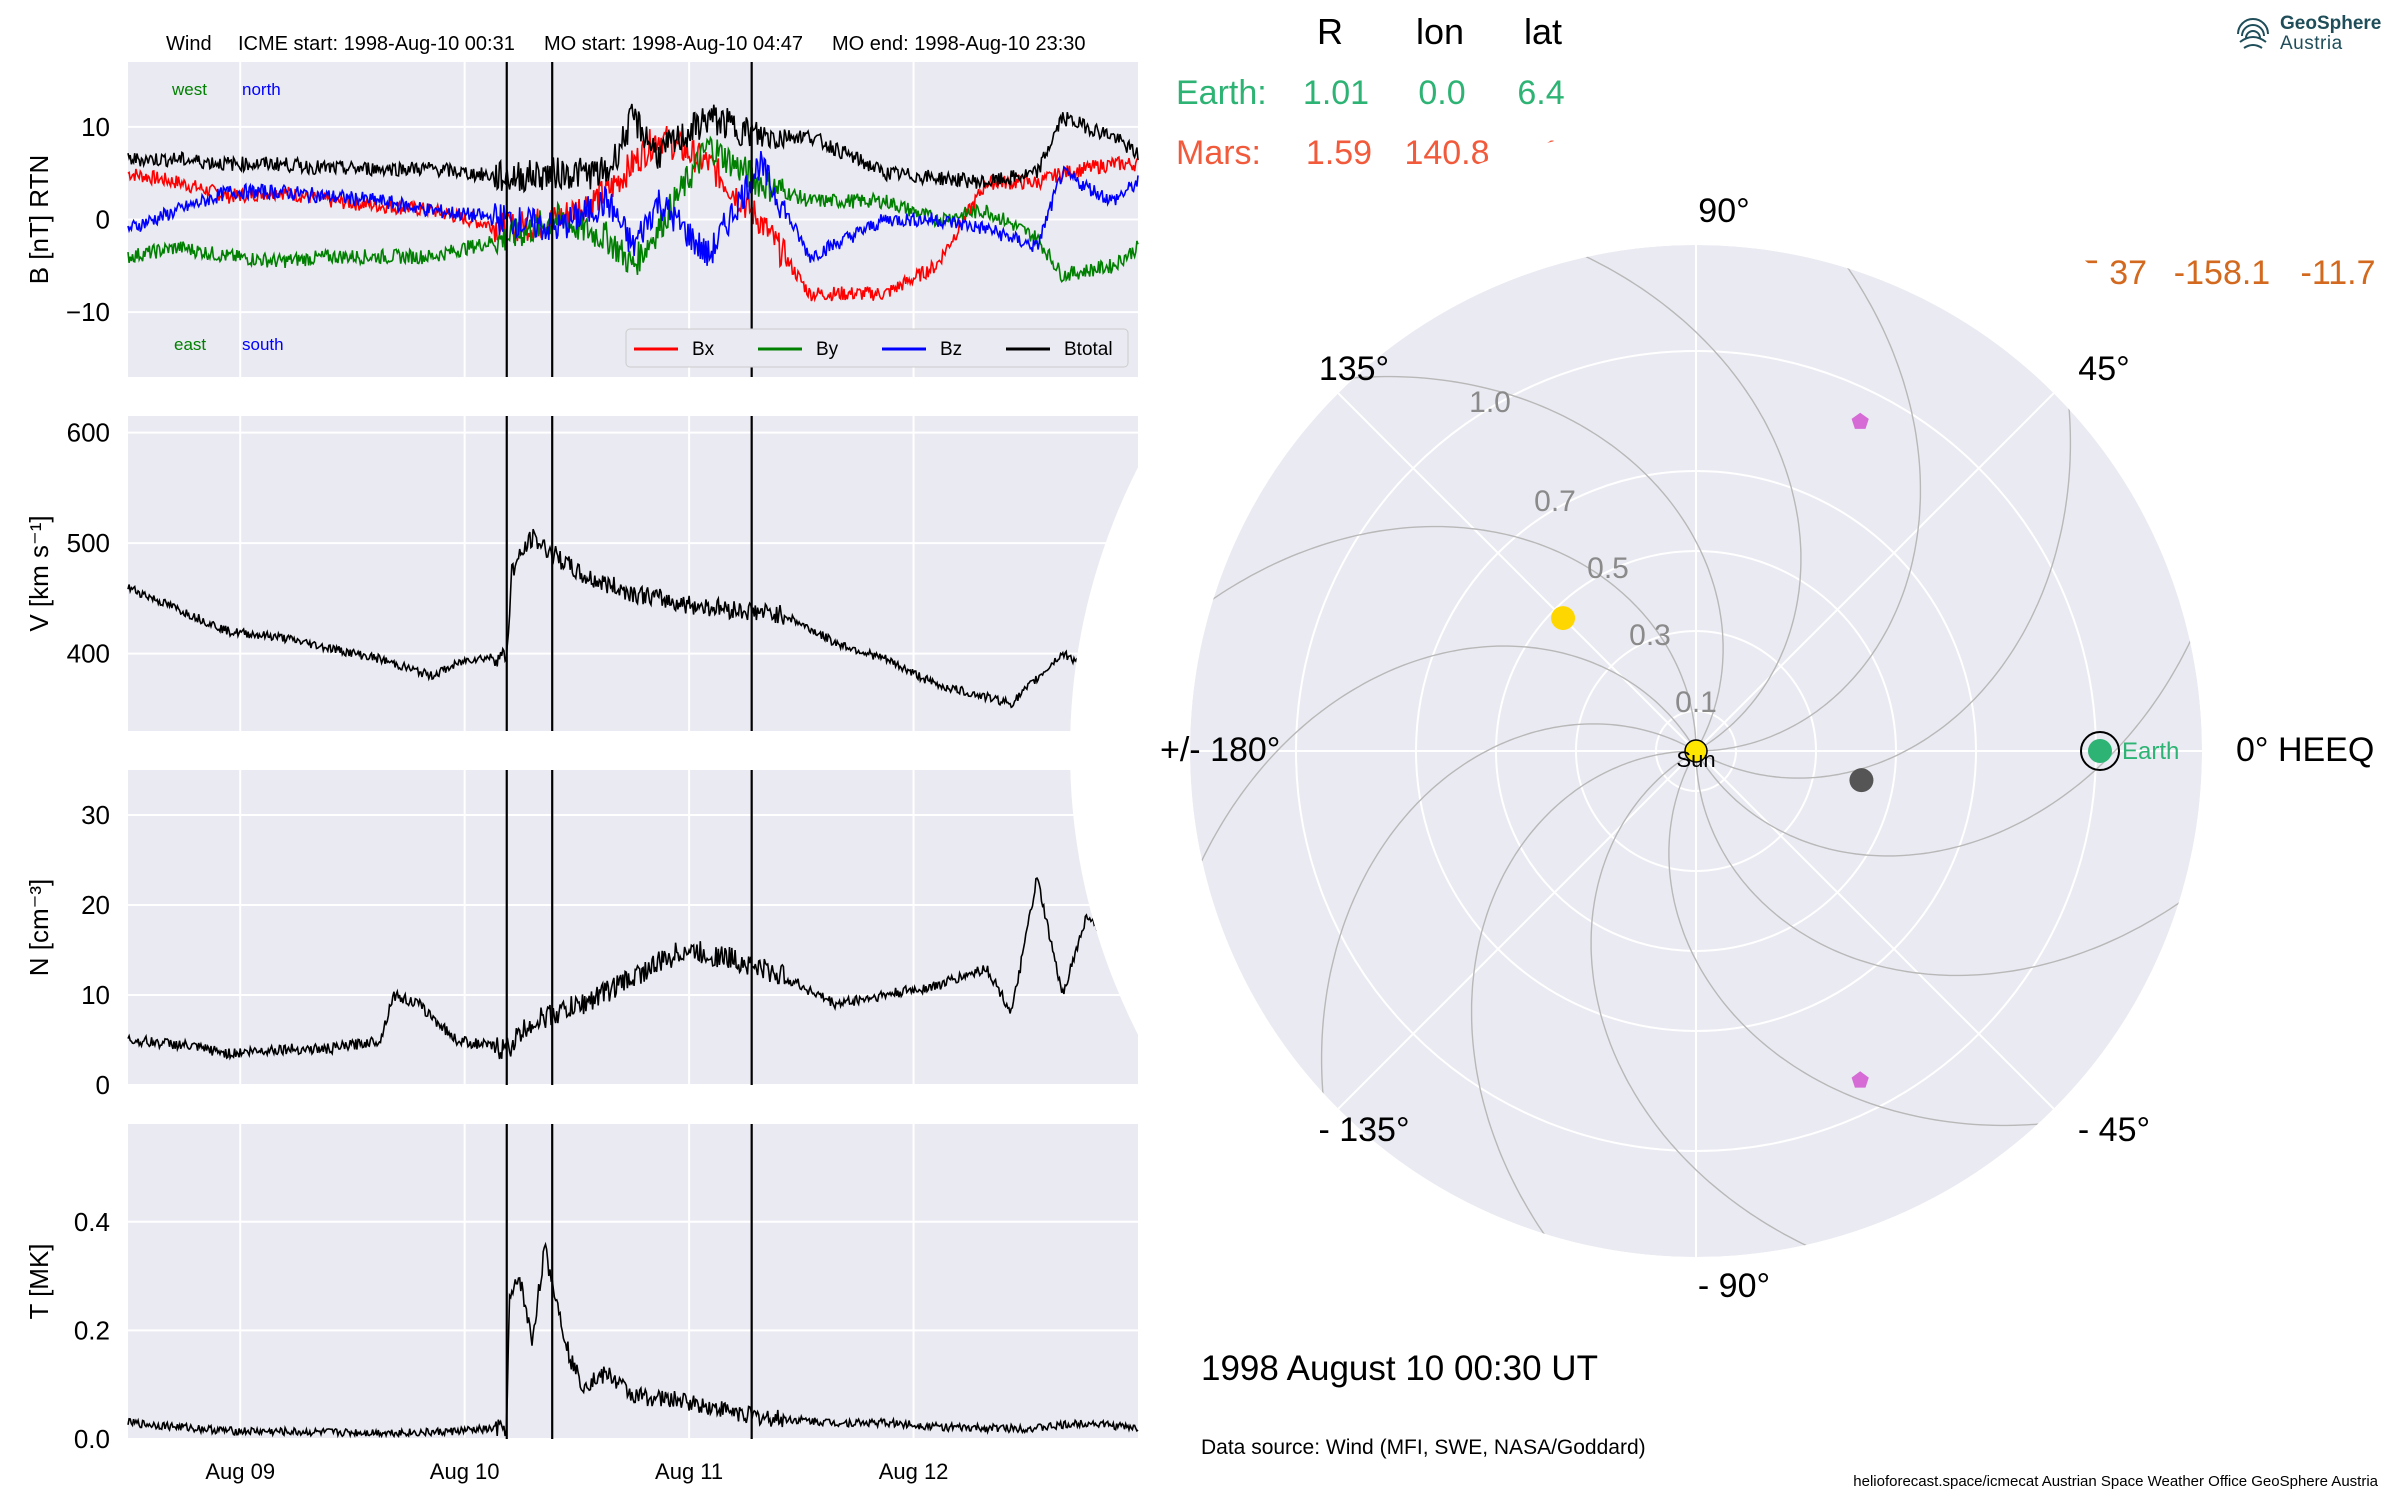 This screenshot has height=1500, width=2400. Describe the element at coordinates (1370, 93) in the screenshot. I see `earth-position-row: Earth: 1.01 0.0 6.4` at that location.